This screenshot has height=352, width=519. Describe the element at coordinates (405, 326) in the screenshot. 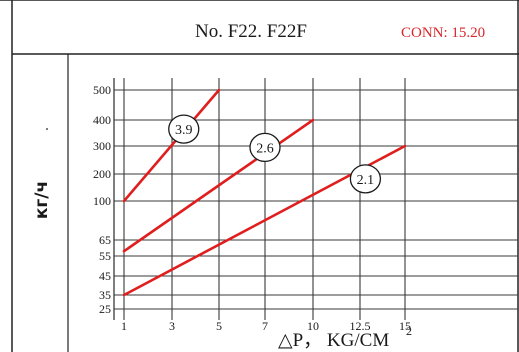

I see `x-tick-label: 15` at that location.